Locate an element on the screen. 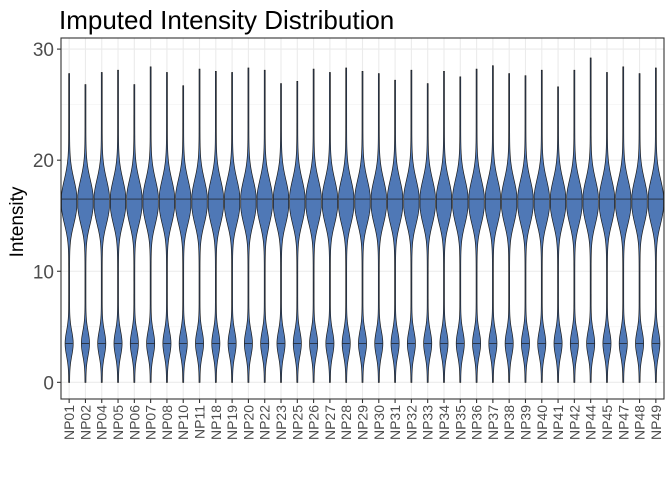 The width and height of the screenshot is (672, 480). violin-NP18 is located at coordinates (215, 226).